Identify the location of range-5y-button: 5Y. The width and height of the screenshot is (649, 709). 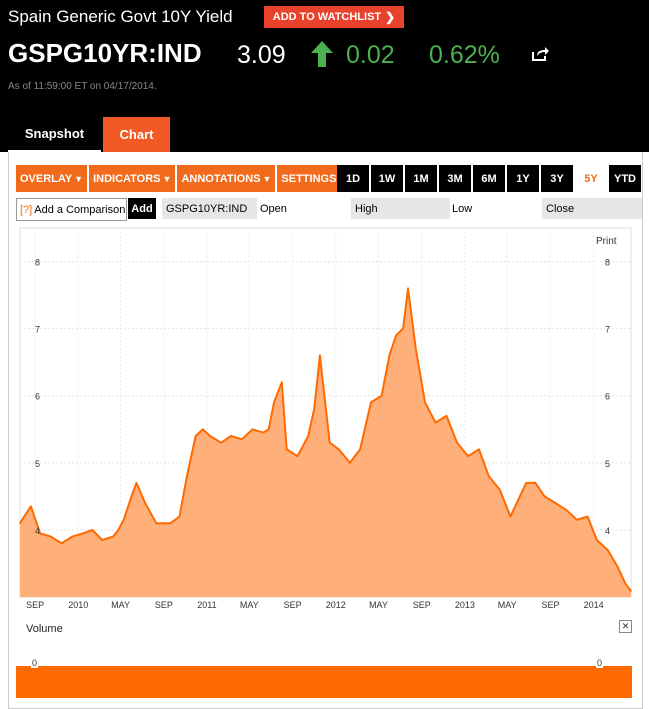
(591, 178).